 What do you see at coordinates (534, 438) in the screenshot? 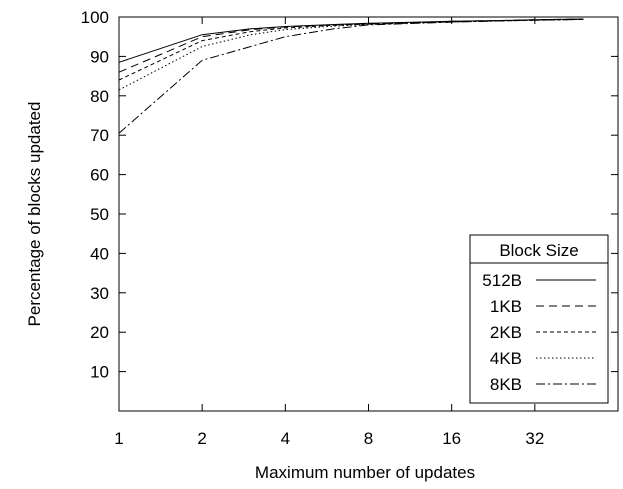
I see `x-tick-label: 32` at bounding box center [534, 438].